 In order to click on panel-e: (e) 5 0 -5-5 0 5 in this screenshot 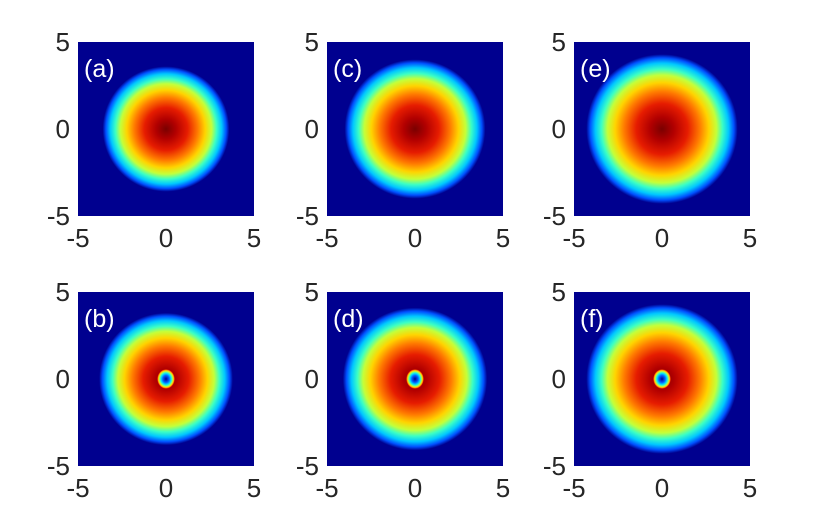, I will do `click(650, 140)`.